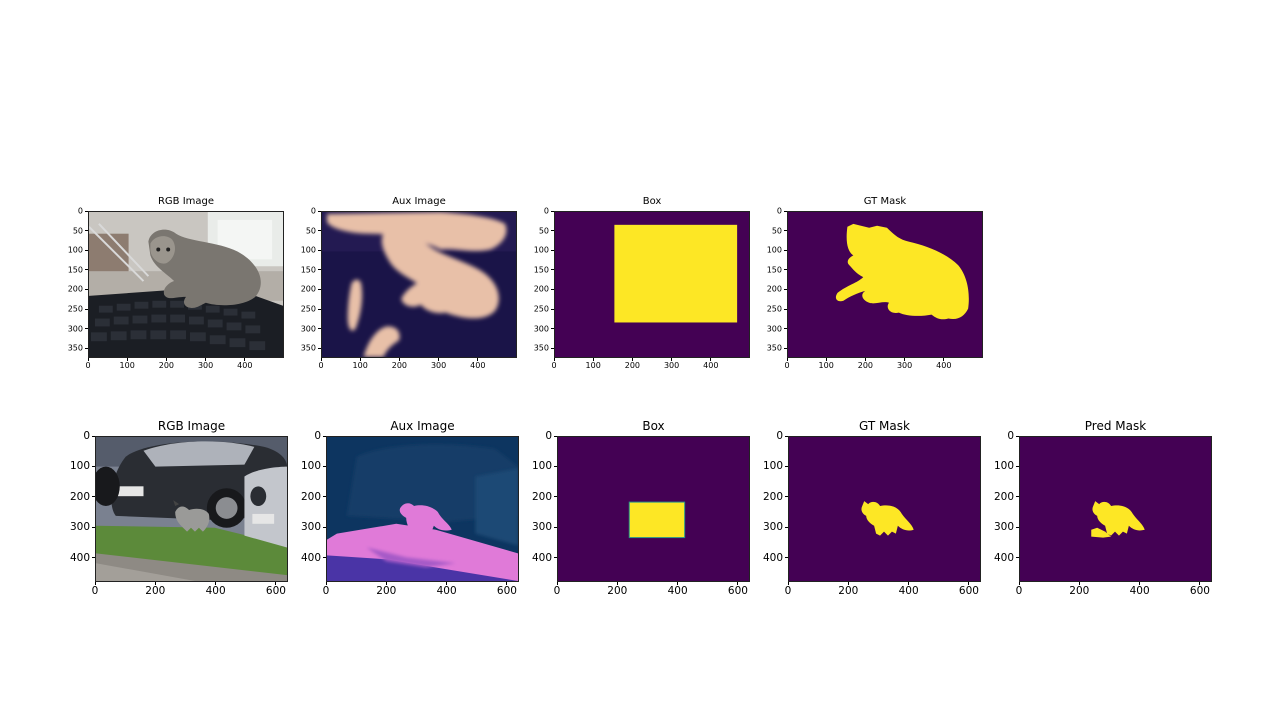 The image size is (1280, 720). Describe the element at coordinates (422, 500) in the screenshot. I see `panel-bottom-aux: Aux Image` at that location.